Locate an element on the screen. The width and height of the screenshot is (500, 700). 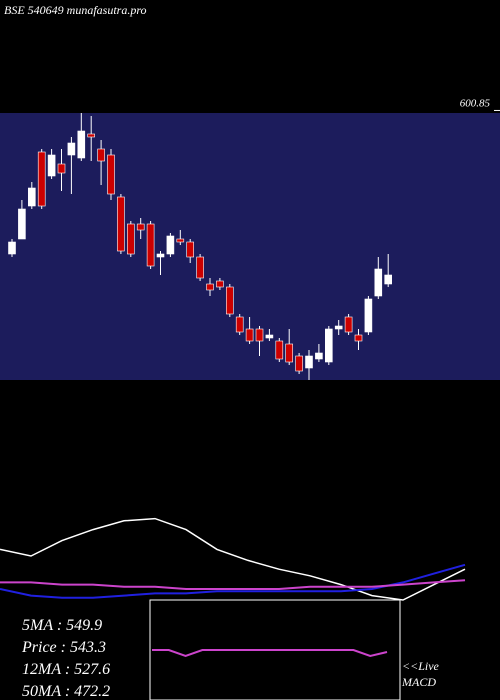
macd-line is located at coordinates (270, 653).